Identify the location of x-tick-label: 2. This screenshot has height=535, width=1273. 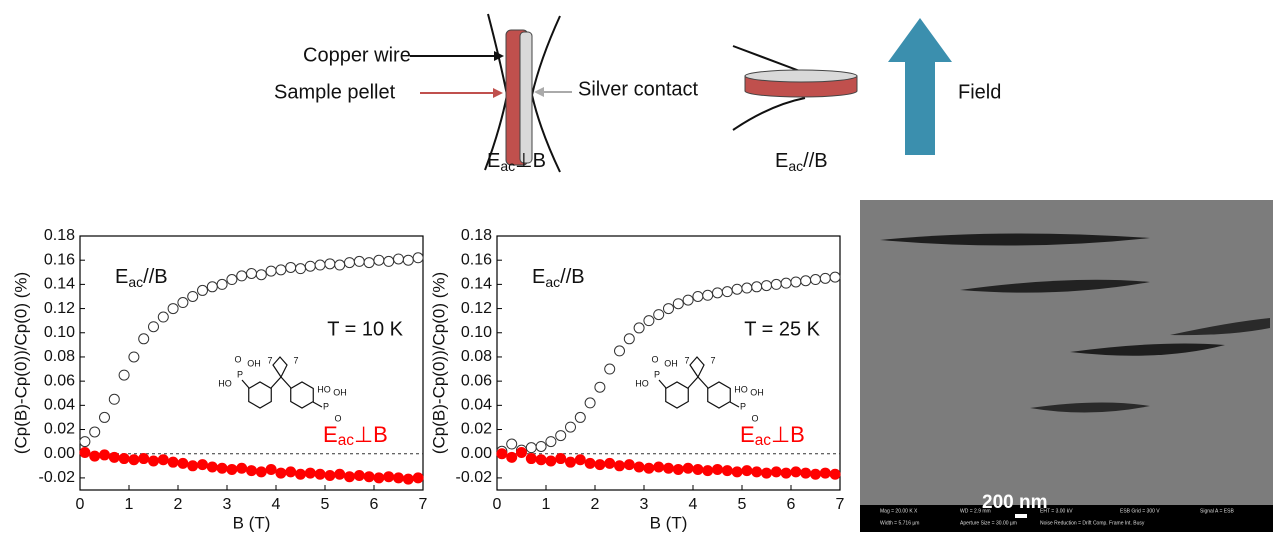
(595, 504).